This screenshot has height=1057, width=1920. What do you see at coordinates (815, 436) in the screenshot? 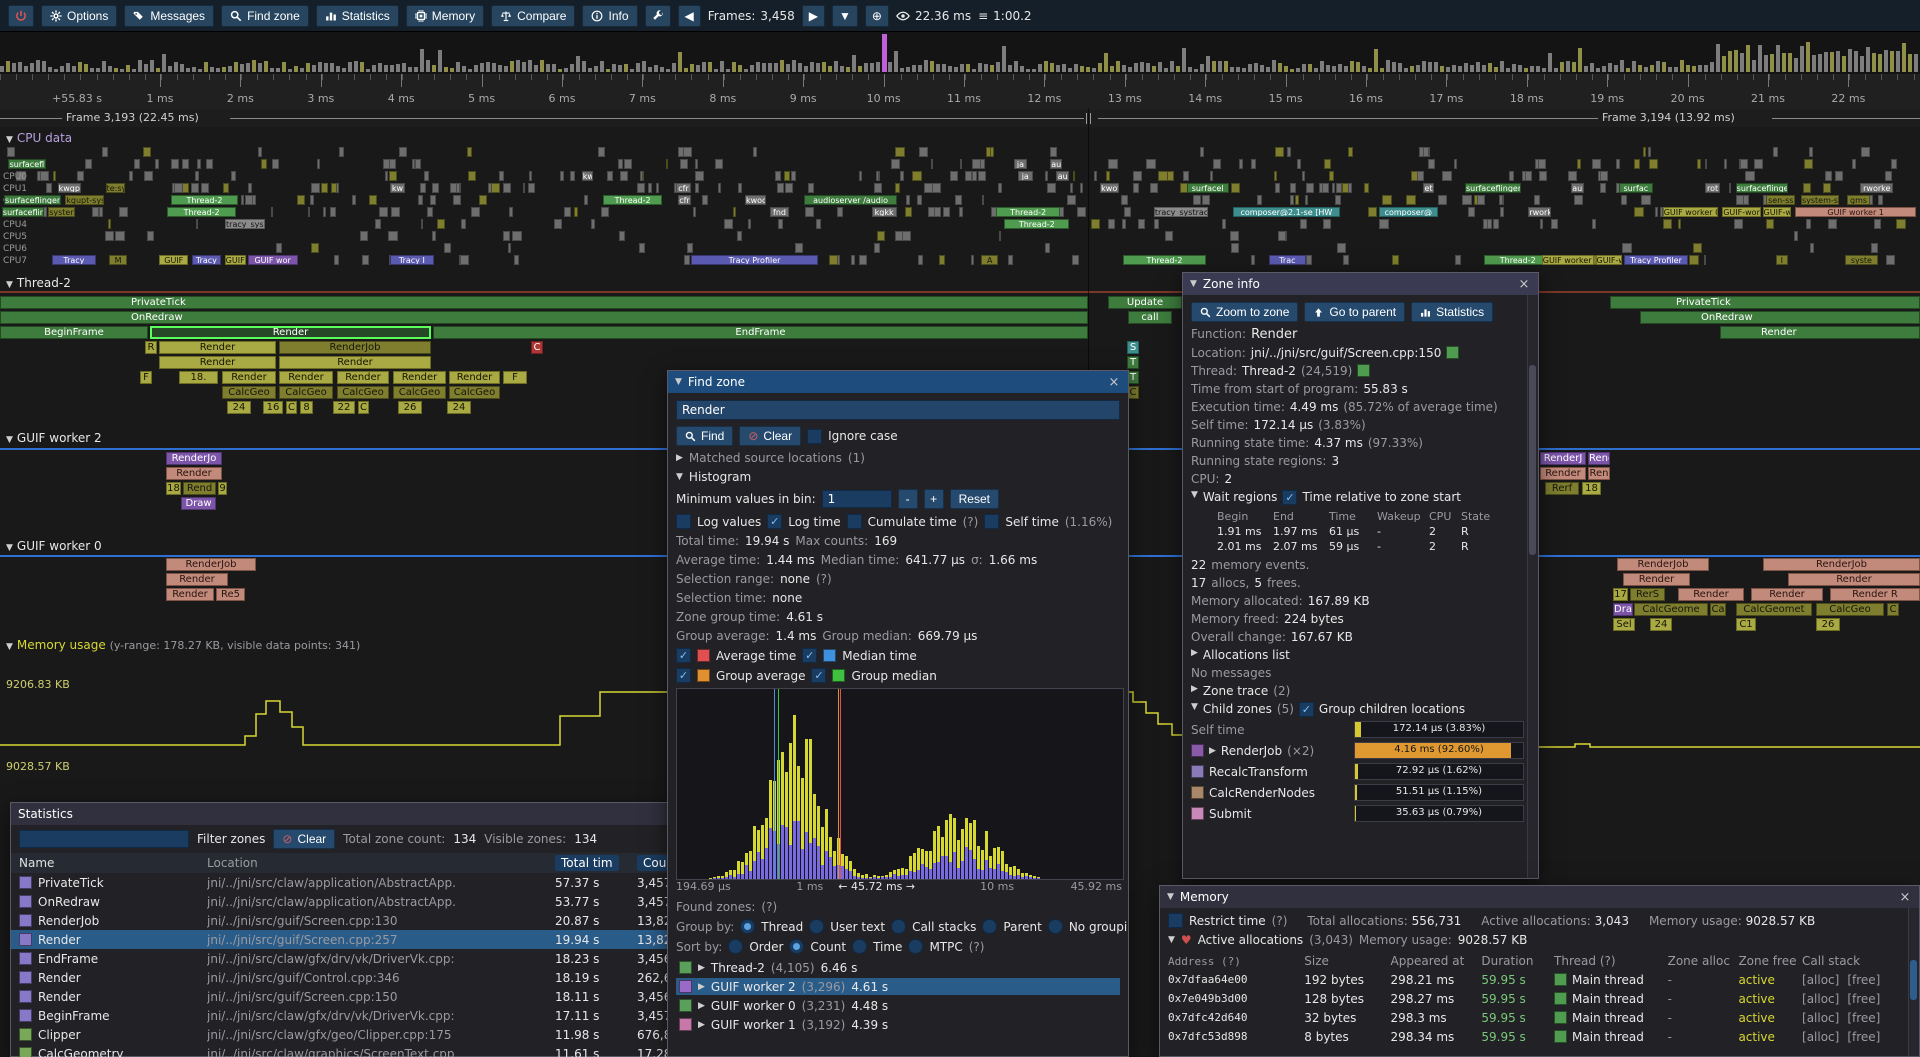
I see `ignore-case-checkbox` at bounding box center [815, 436].